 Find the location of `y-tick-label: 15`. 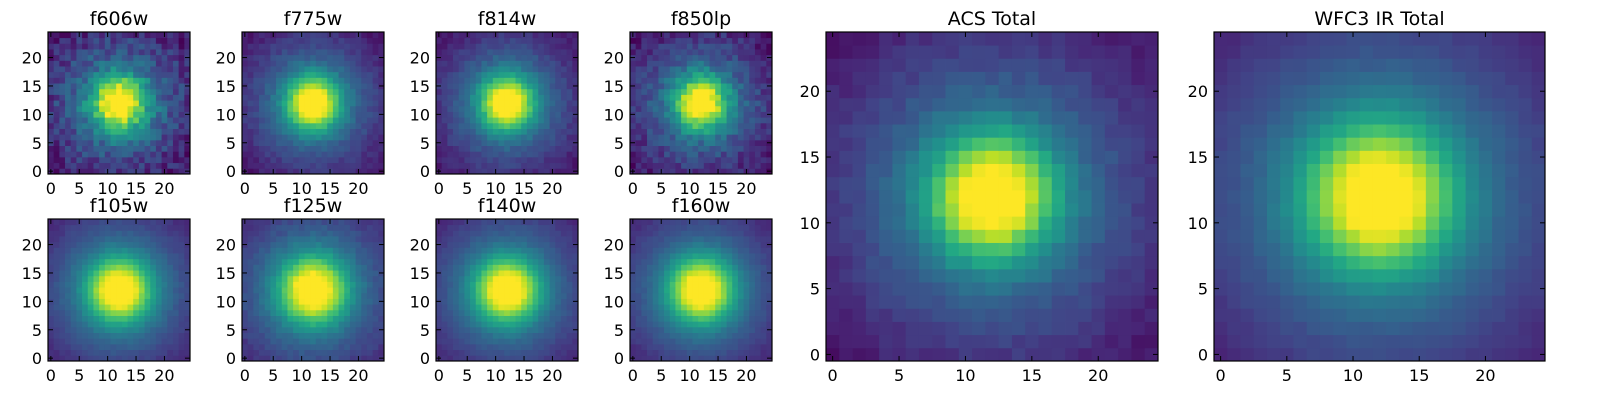

y-tick-label: 15 is located at coordinates (32, 273).